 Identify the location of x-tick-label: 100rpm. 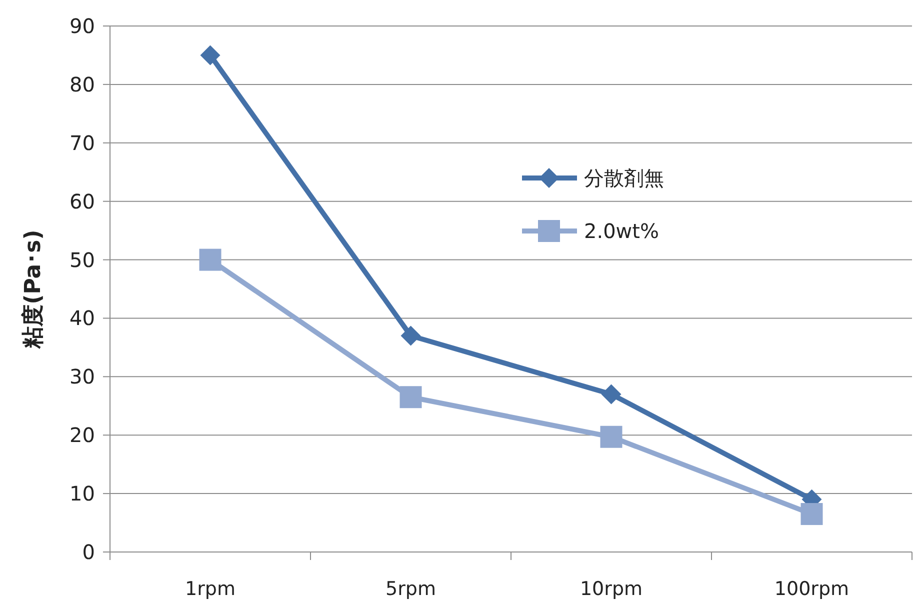
(812, 589).